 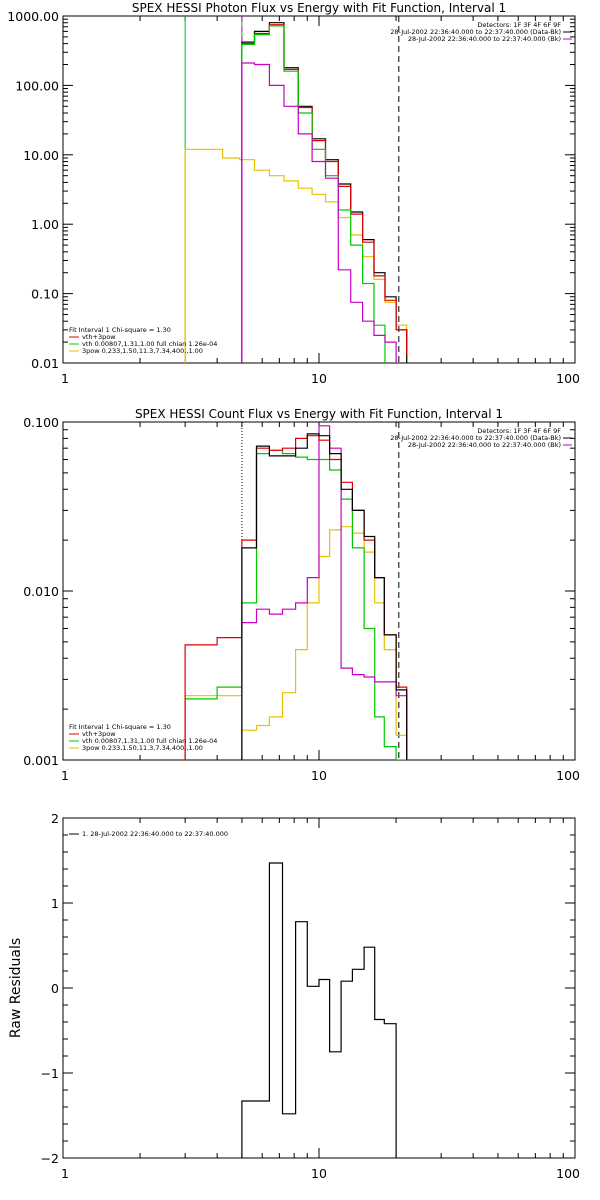 What do you see at coordinates (55, 988) in the screenshot?
I see `y-tick-label: 0` at bounding box center [55, 988].